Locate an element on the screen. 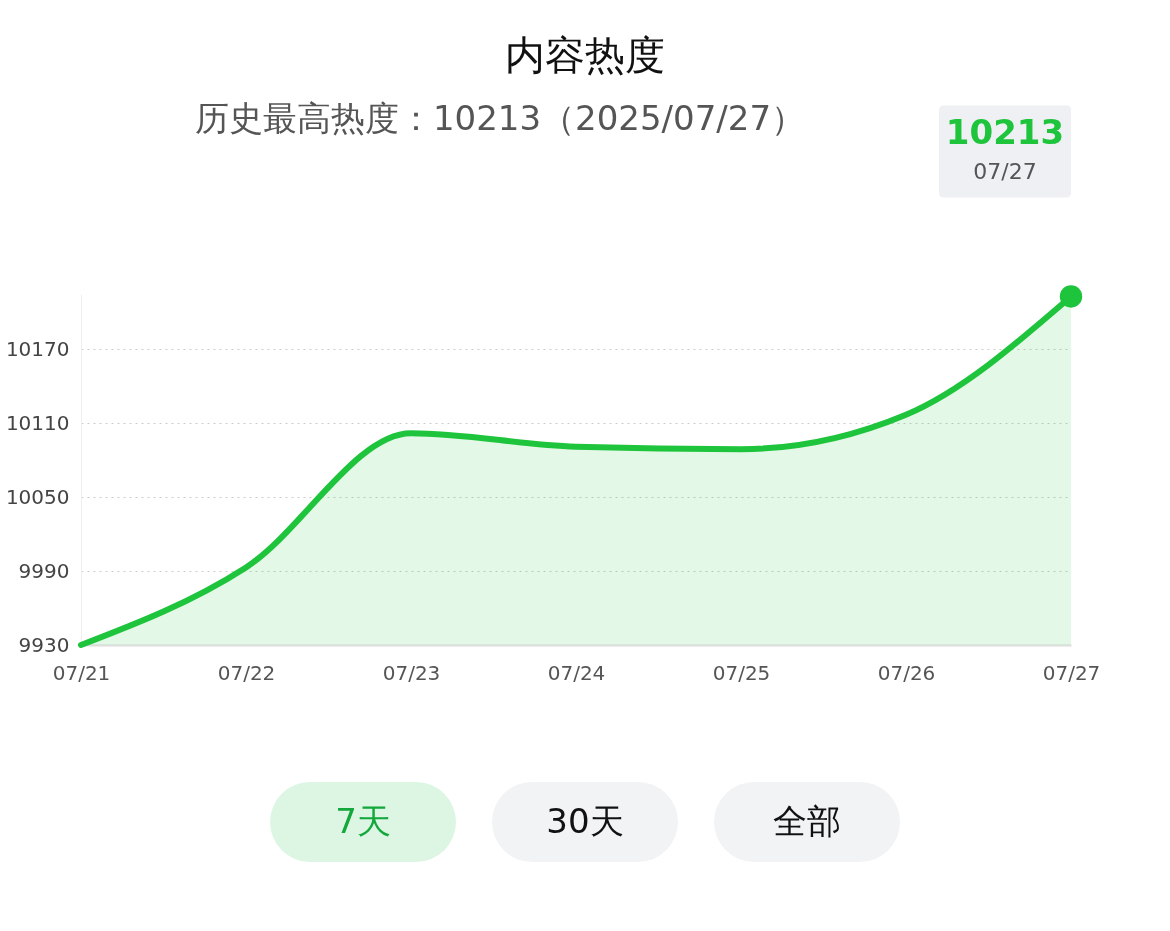 This screenshot has height=931, width=1170. x-tick-label: 07/24 is located at coordinates (576, 672).